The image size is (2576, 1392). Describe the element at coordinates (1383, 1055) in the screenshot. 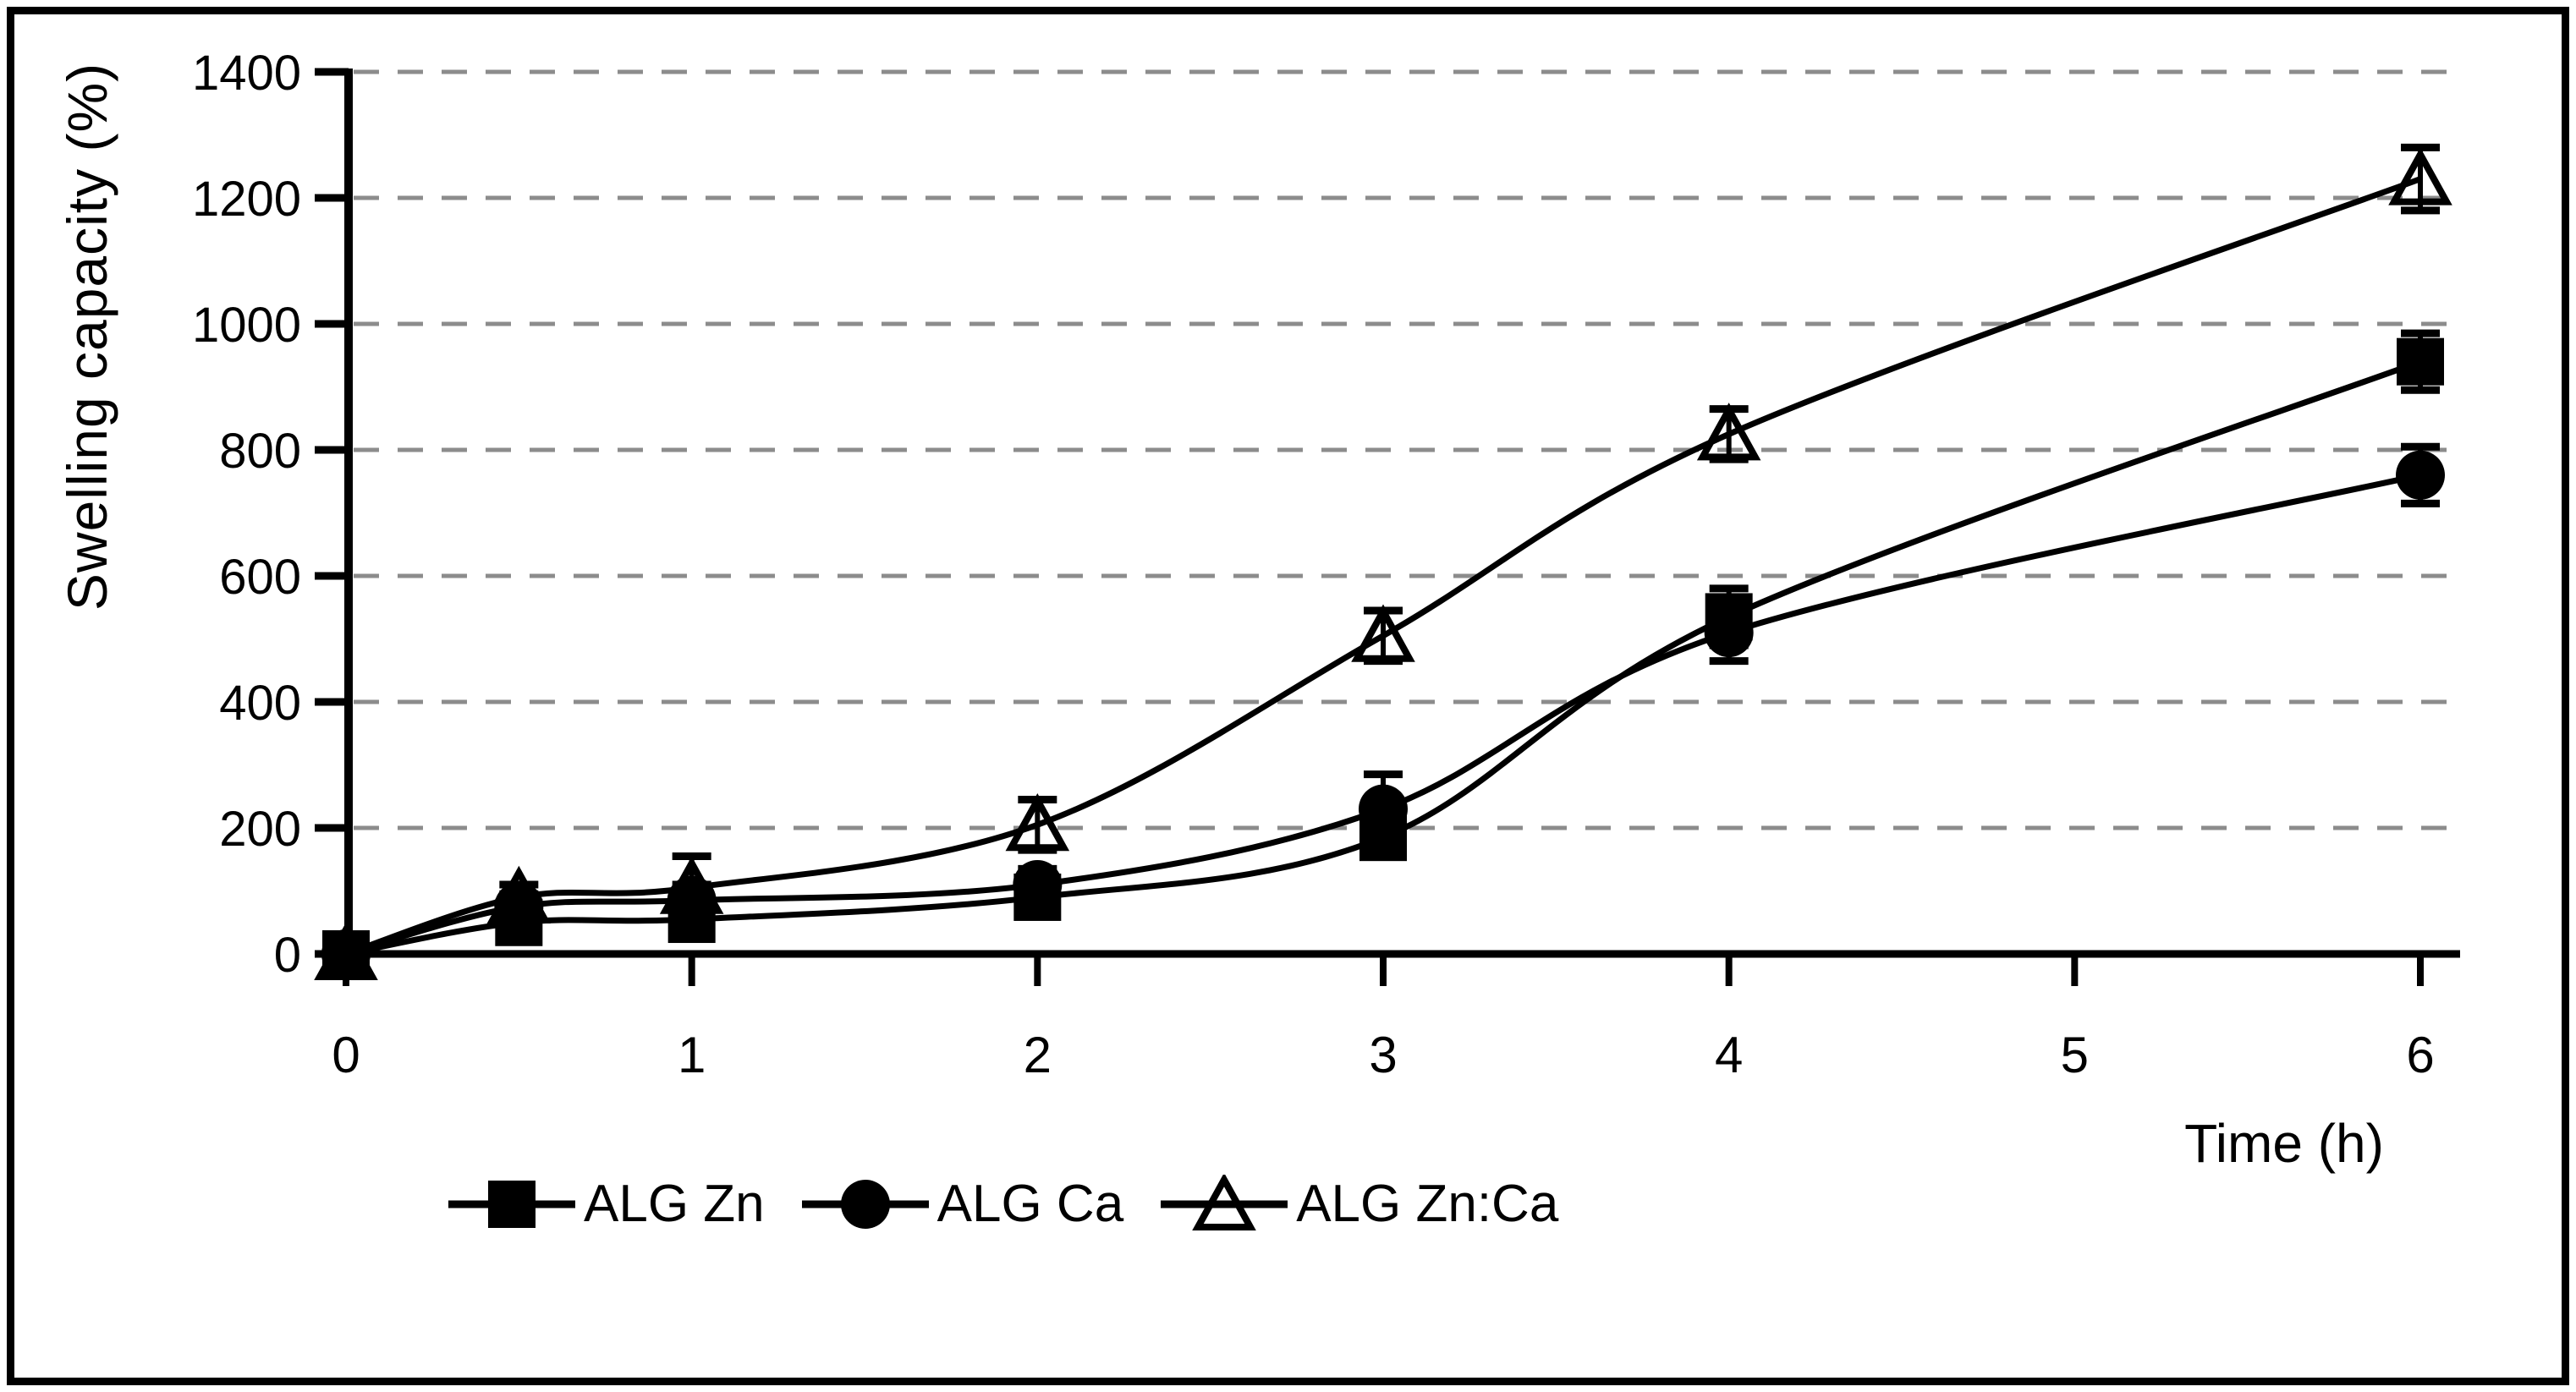

I see `x-tick-label: 3` at that location.